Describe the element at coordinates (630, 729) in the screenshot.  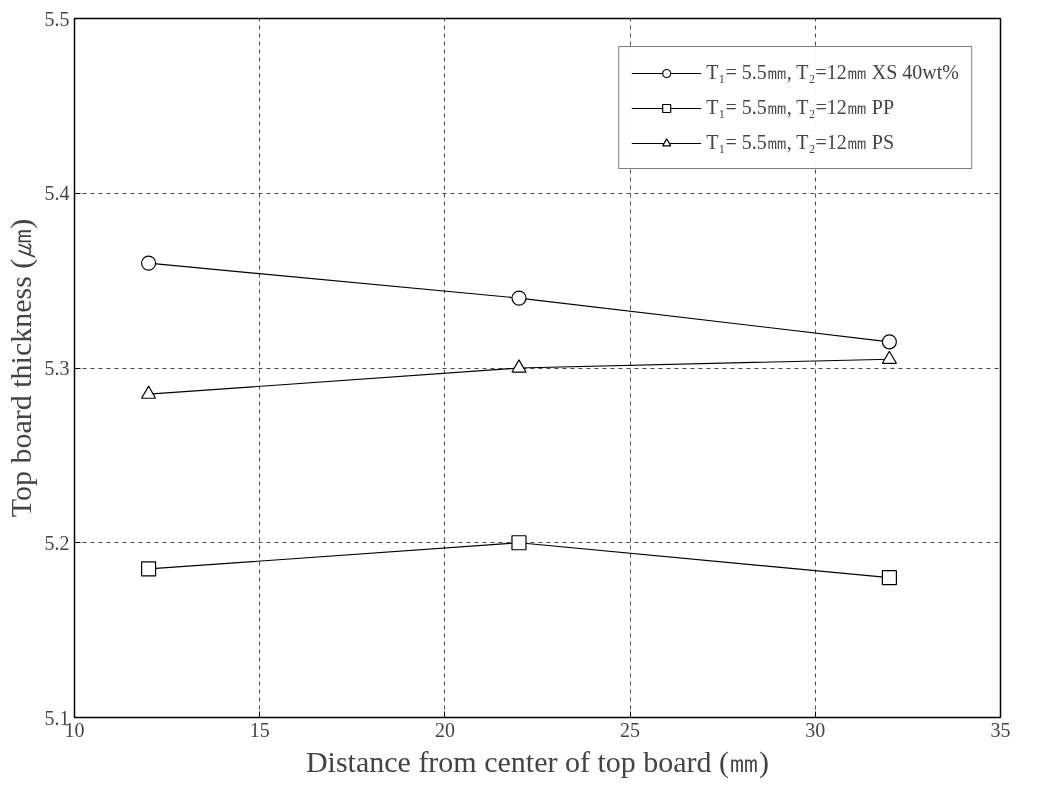
I see `x-tick-label: 25` at that location.